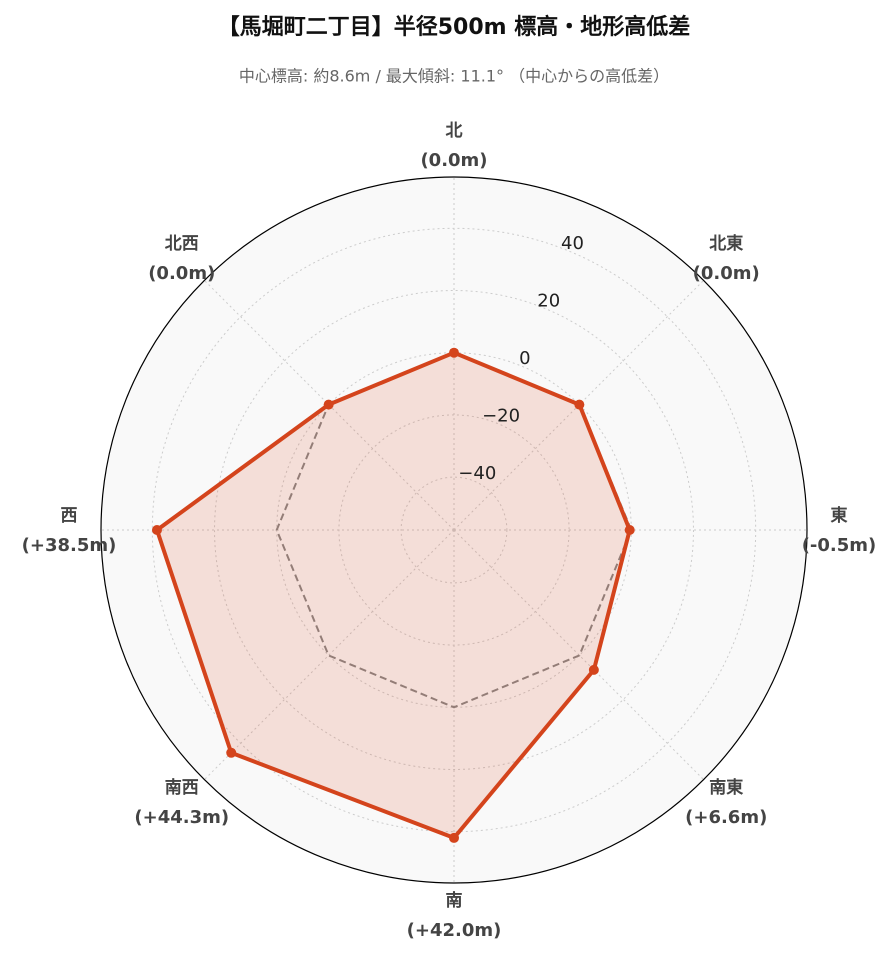 The image size is (896, 966). I want to click on category-label: 西, so click(69, 516).